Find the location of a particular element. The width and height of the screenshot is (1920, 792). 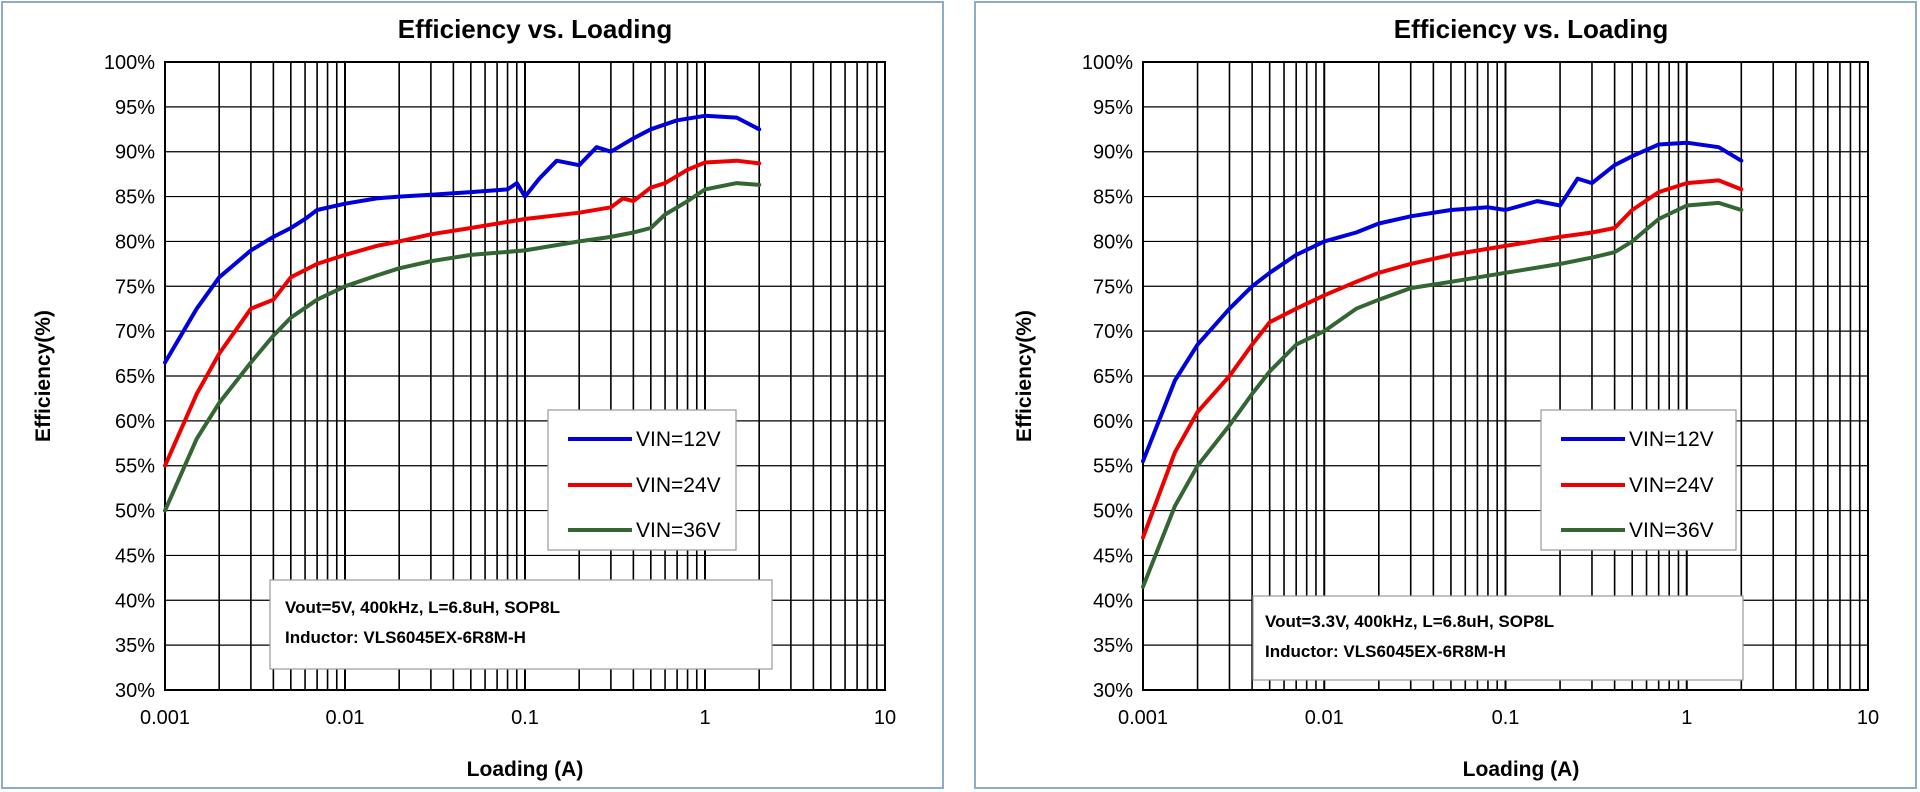

series-line-vin-36v is located at coordinates (462, 347).